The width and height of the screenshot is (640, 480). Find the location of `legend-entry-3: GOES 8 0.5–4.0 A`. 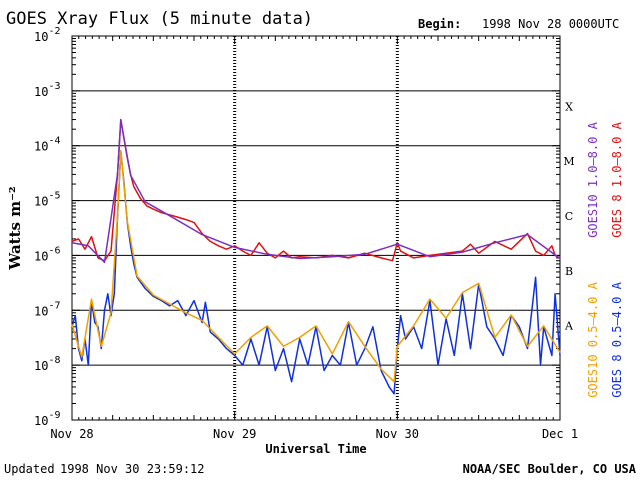

legend-entry-3: GOES 8 0.5–4.0 A is located at coordinates (617, 339).